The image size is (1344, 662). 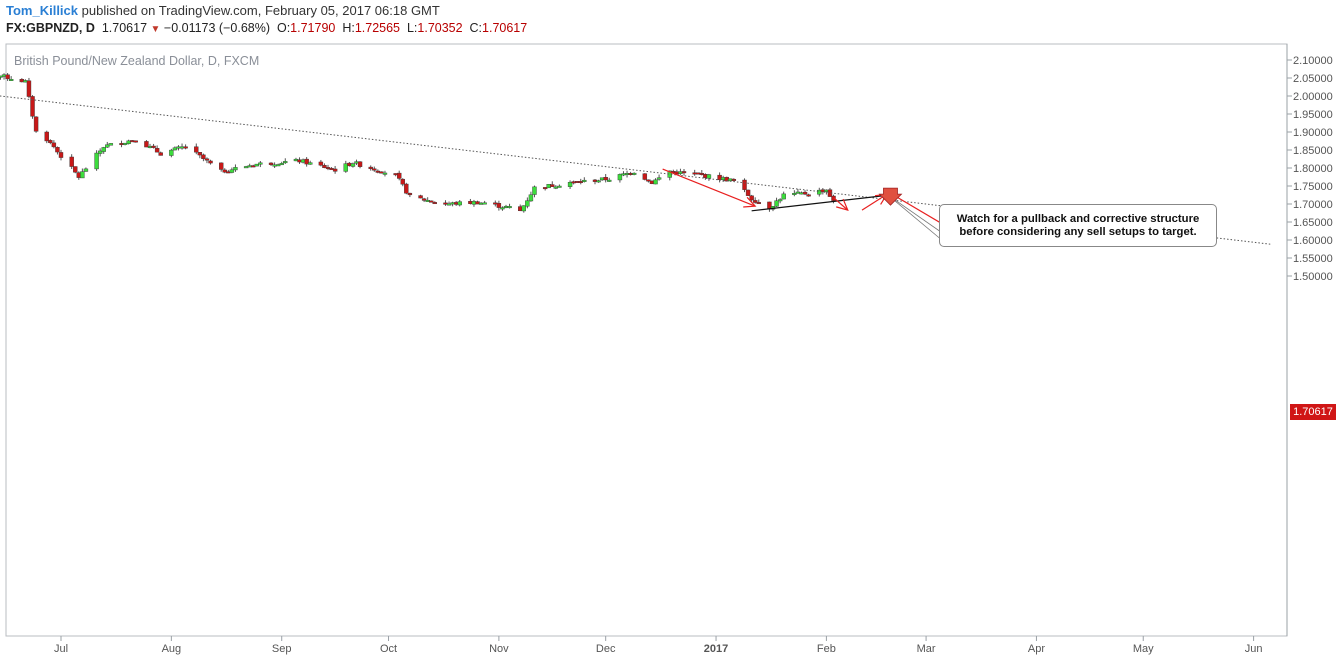 I want to click on time-axis: Jul Aug Sep Oct Nov Dec 2017 Feb Mar Apr May Jun, so click(x=658, y=645).